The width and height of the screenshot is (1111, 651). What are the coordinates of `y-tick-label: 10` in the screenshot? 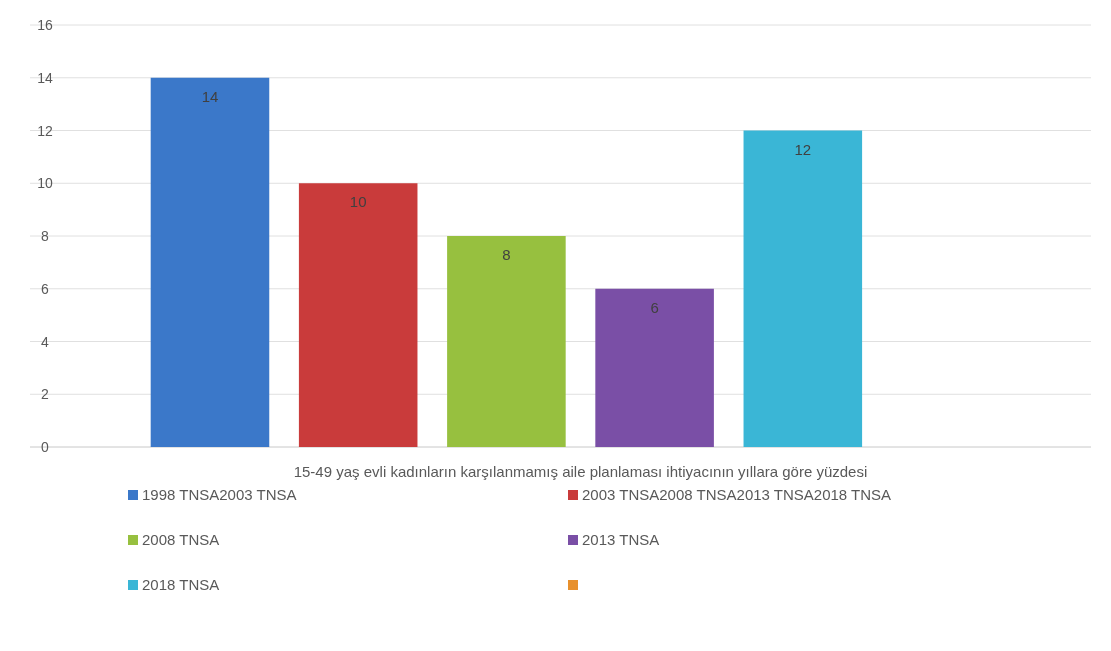 It's located at (45, 183).